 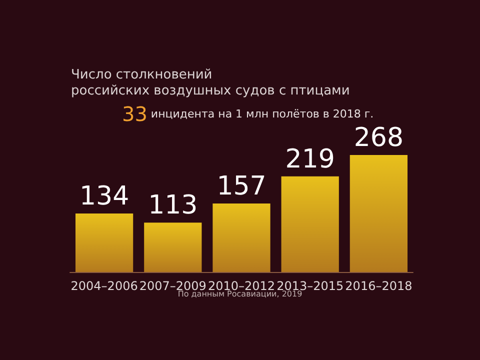 What do you see at coordinates (310, 159) in the screenshot?
I see `data-label: 219` at bounding box center [310, 159].